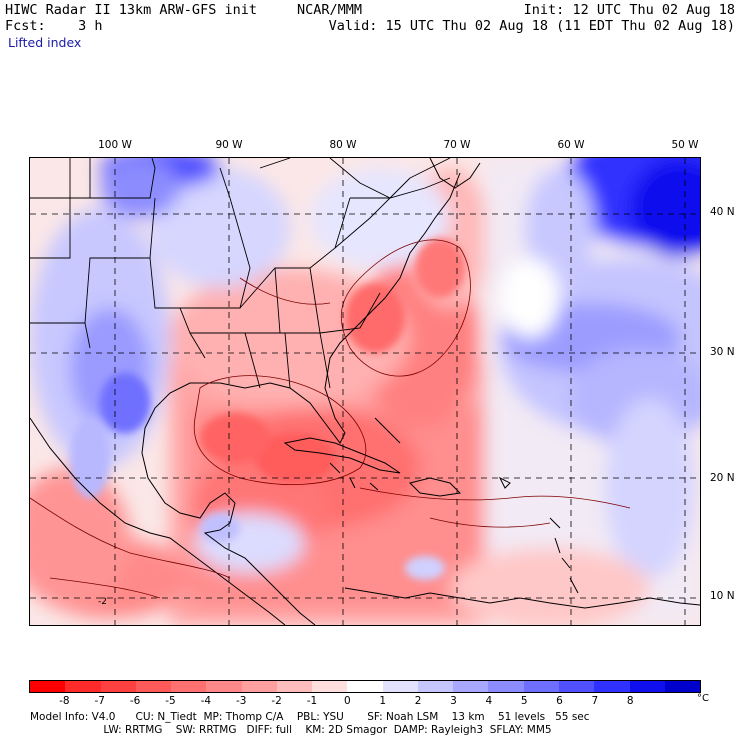 Image resolution: width=740 pixels, height=740 pixels. What do you see at coordinates (685, 145) in the screenshot?
I see `lon-label-50w: 50 W` at bounding box center [685, 145].